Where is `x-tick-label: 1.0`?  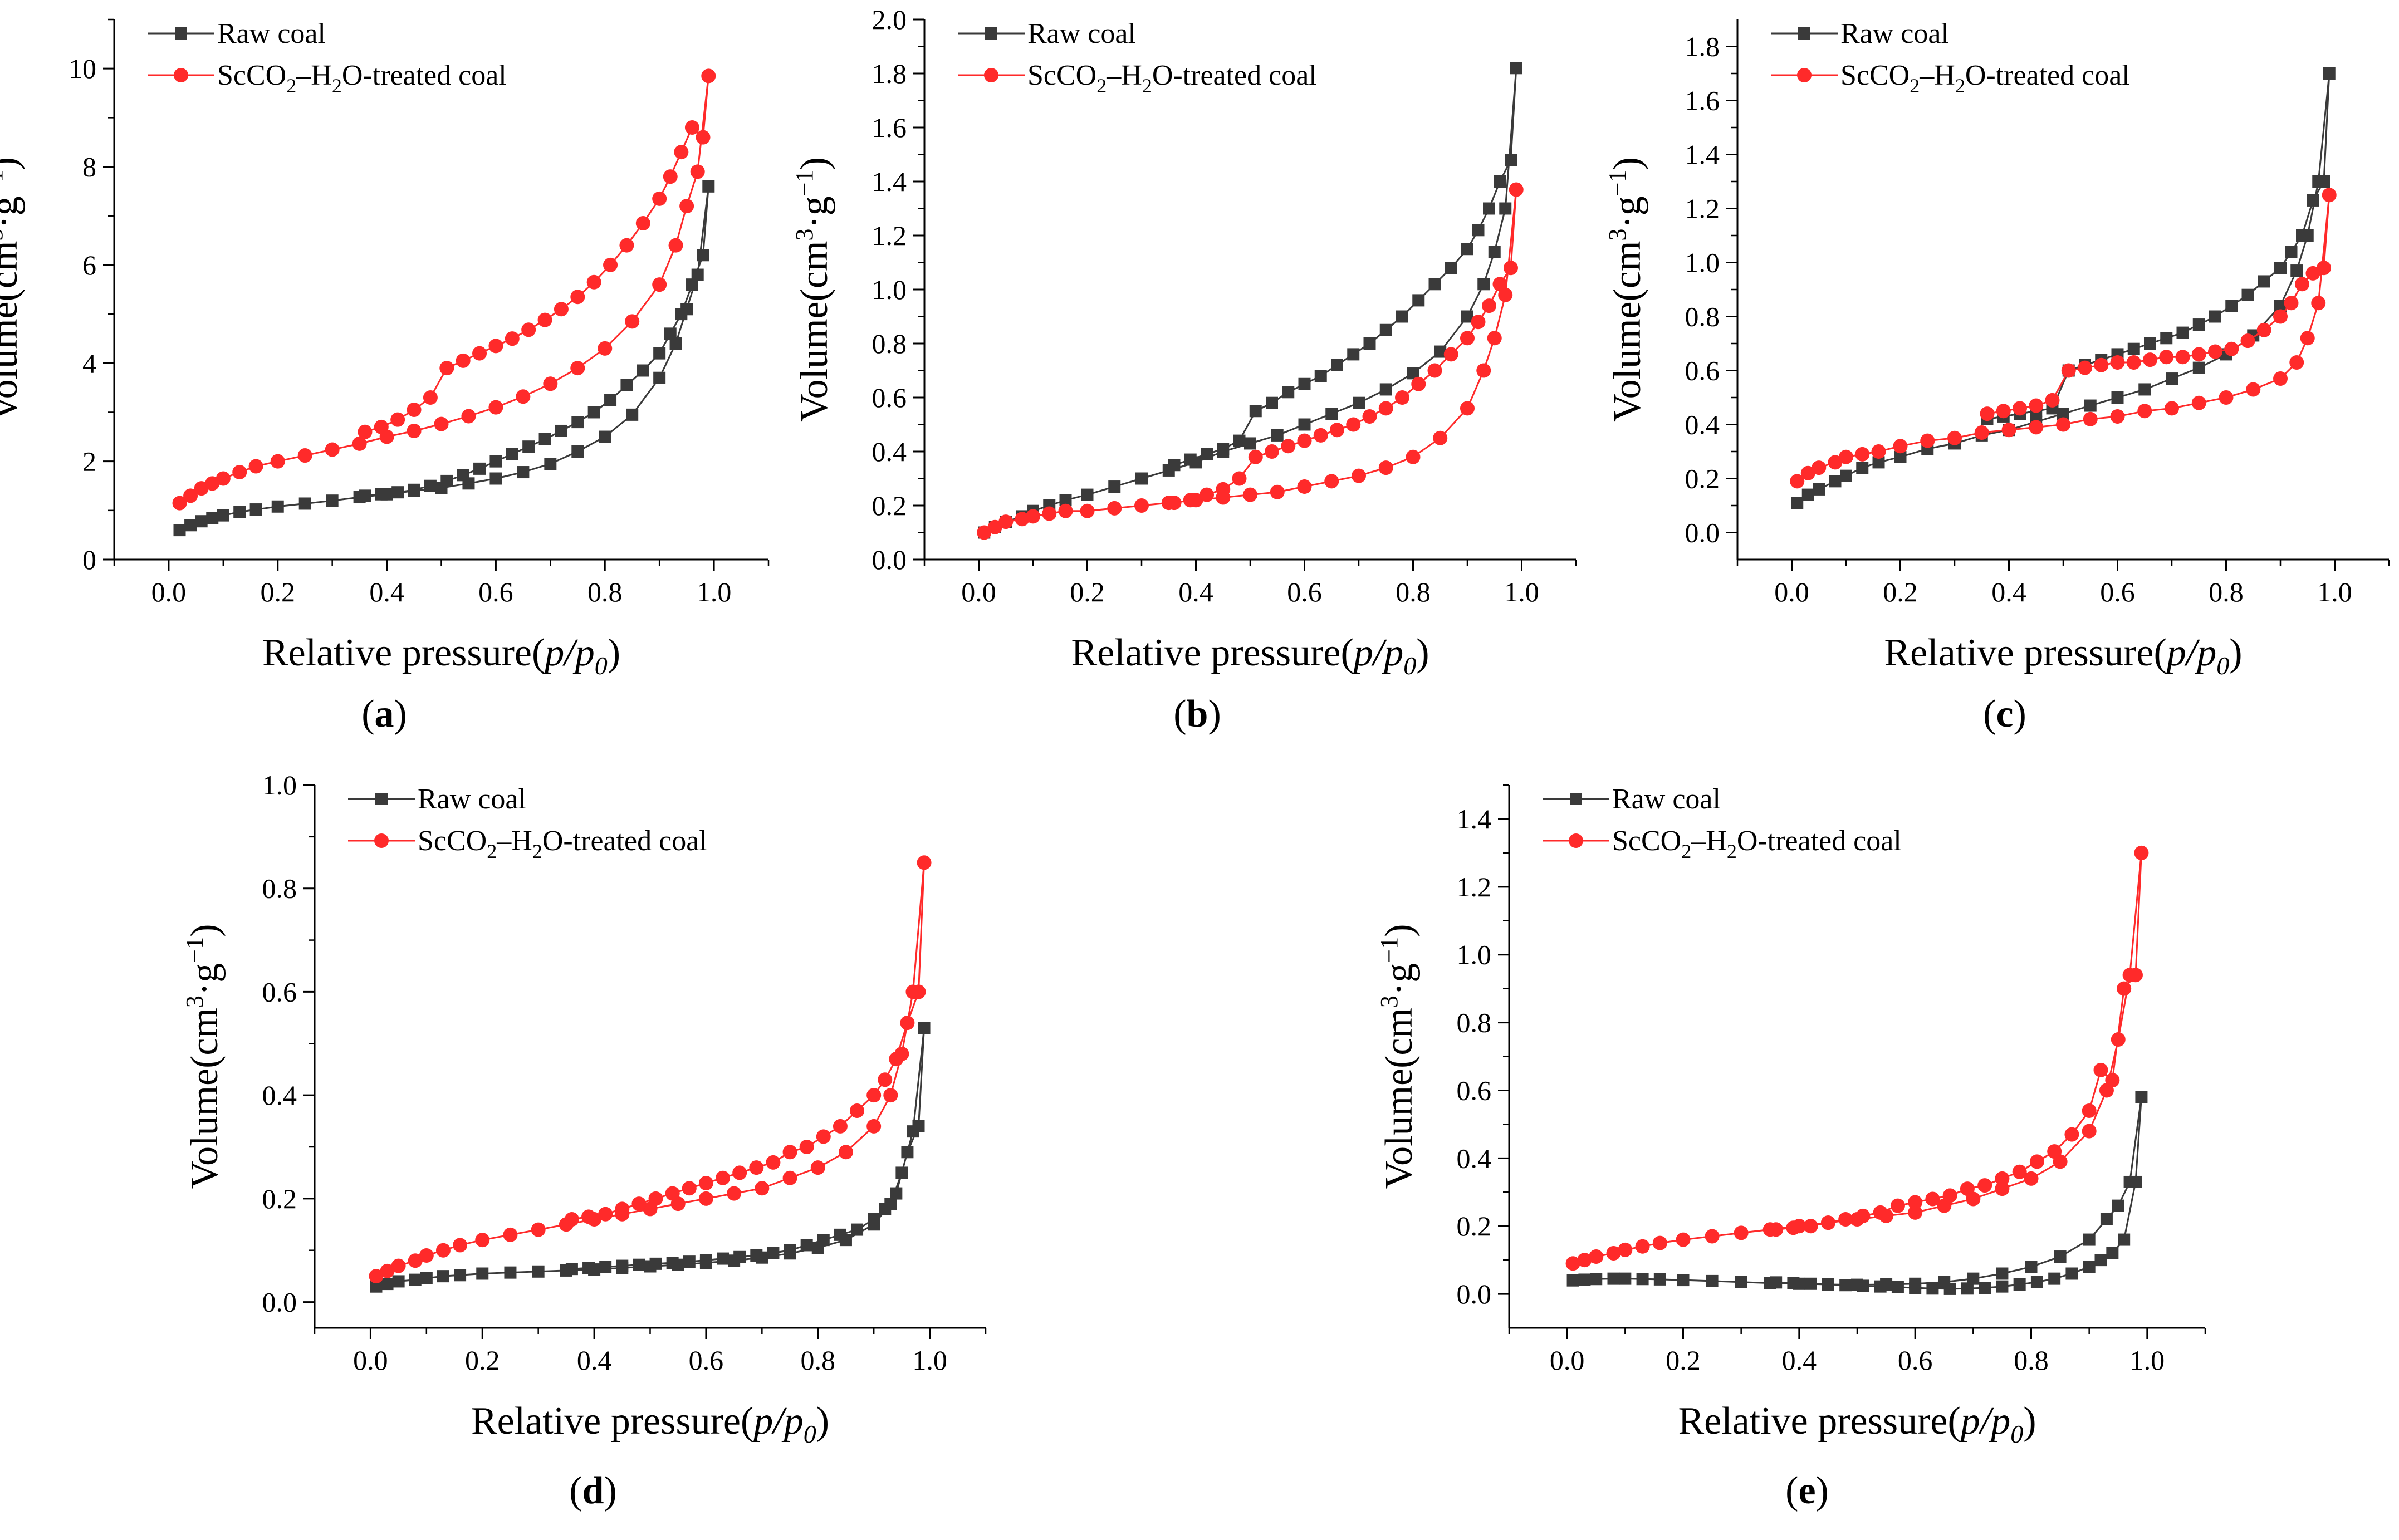 x-tick-label: 1.0 is located at coordinates (714, 591).